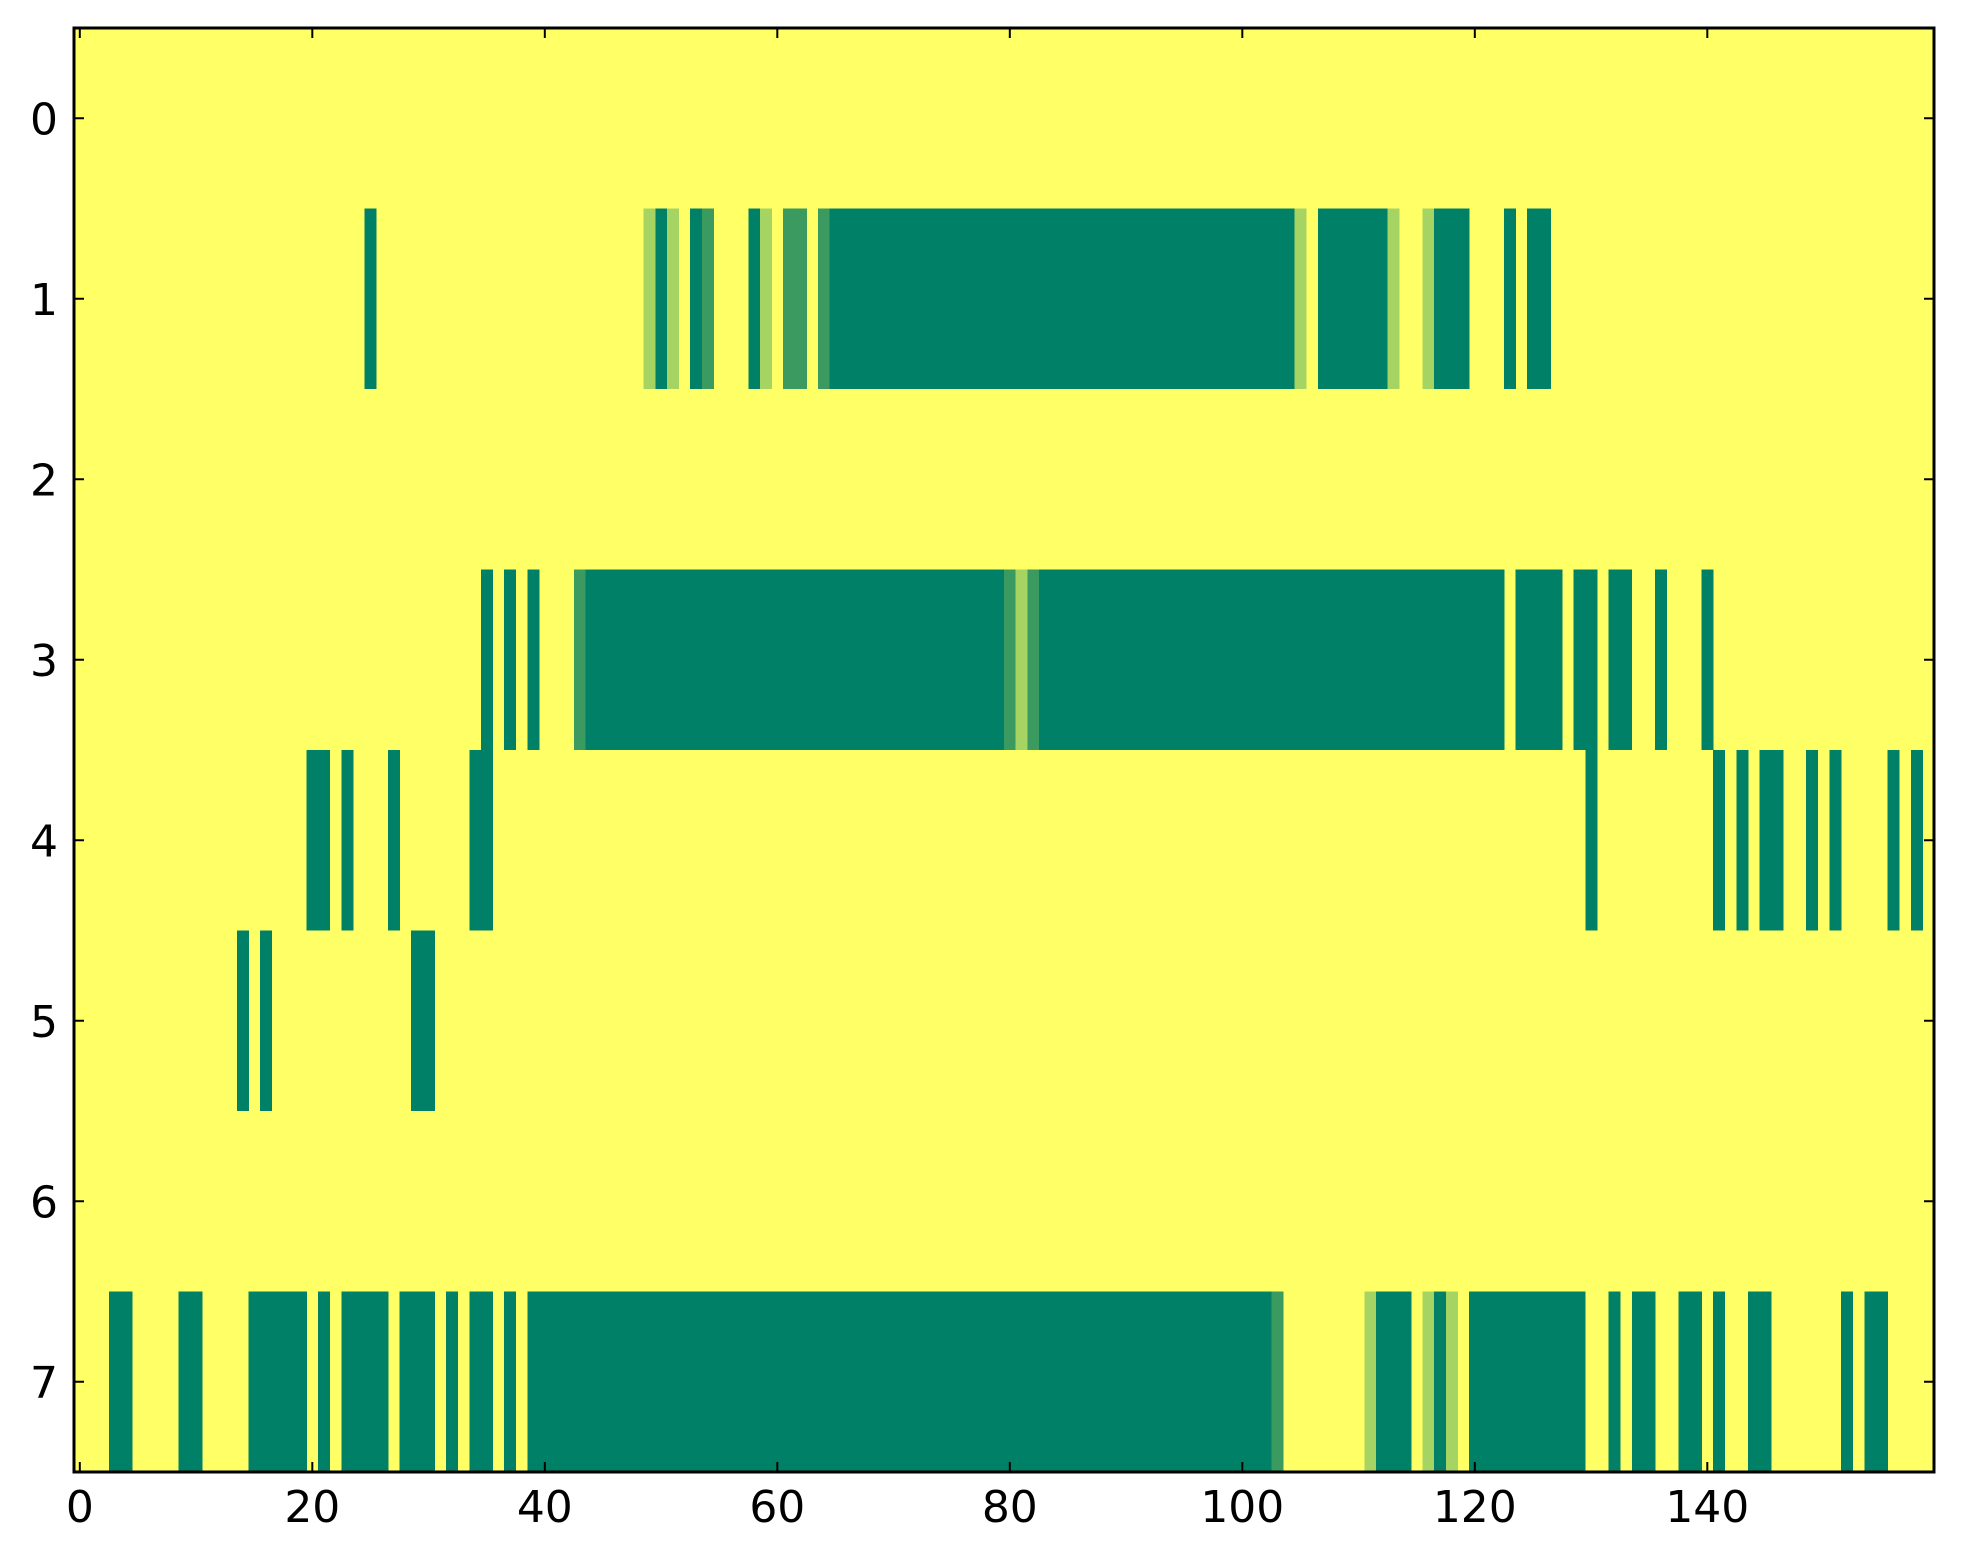 This screenshot has width=1963, height=1568. I want to click on y-tick-label: 5, so click(44, 1022).